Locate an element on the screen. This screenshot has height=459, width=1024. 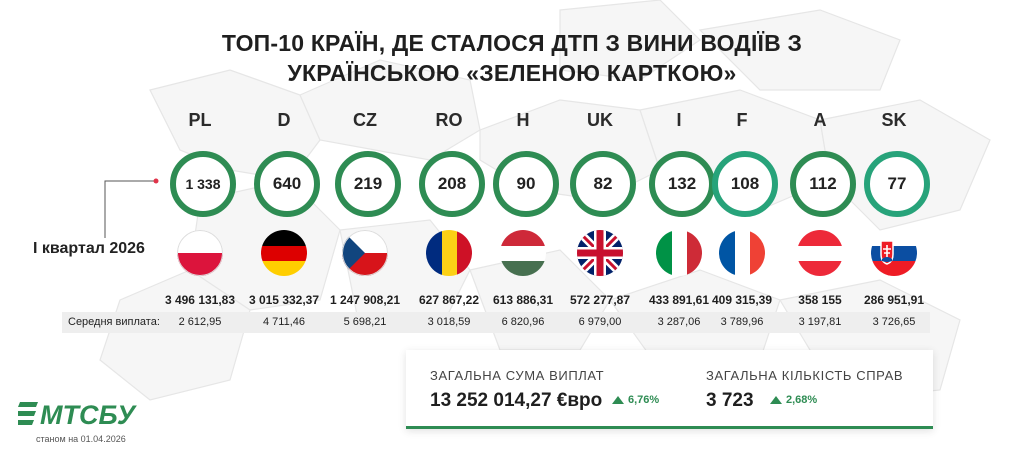
country-code: PL is located at coordinates (200, 120).